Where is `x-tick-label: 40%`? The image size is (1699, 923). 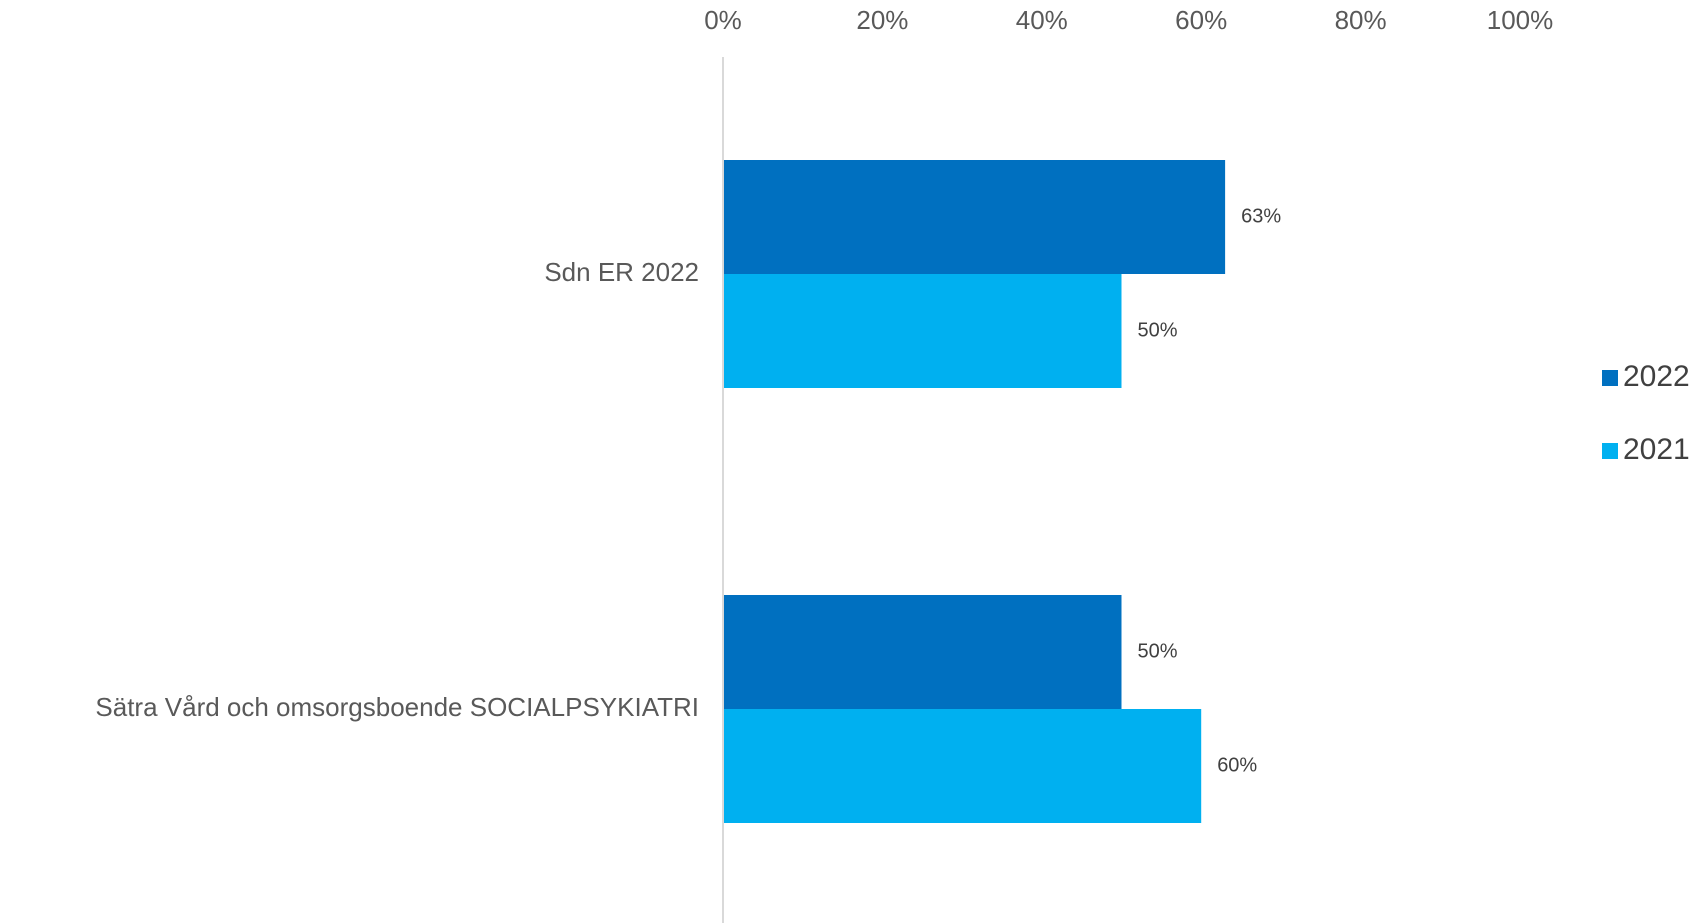
x-tick-label: 40% is located at coordinates (1042, 20).